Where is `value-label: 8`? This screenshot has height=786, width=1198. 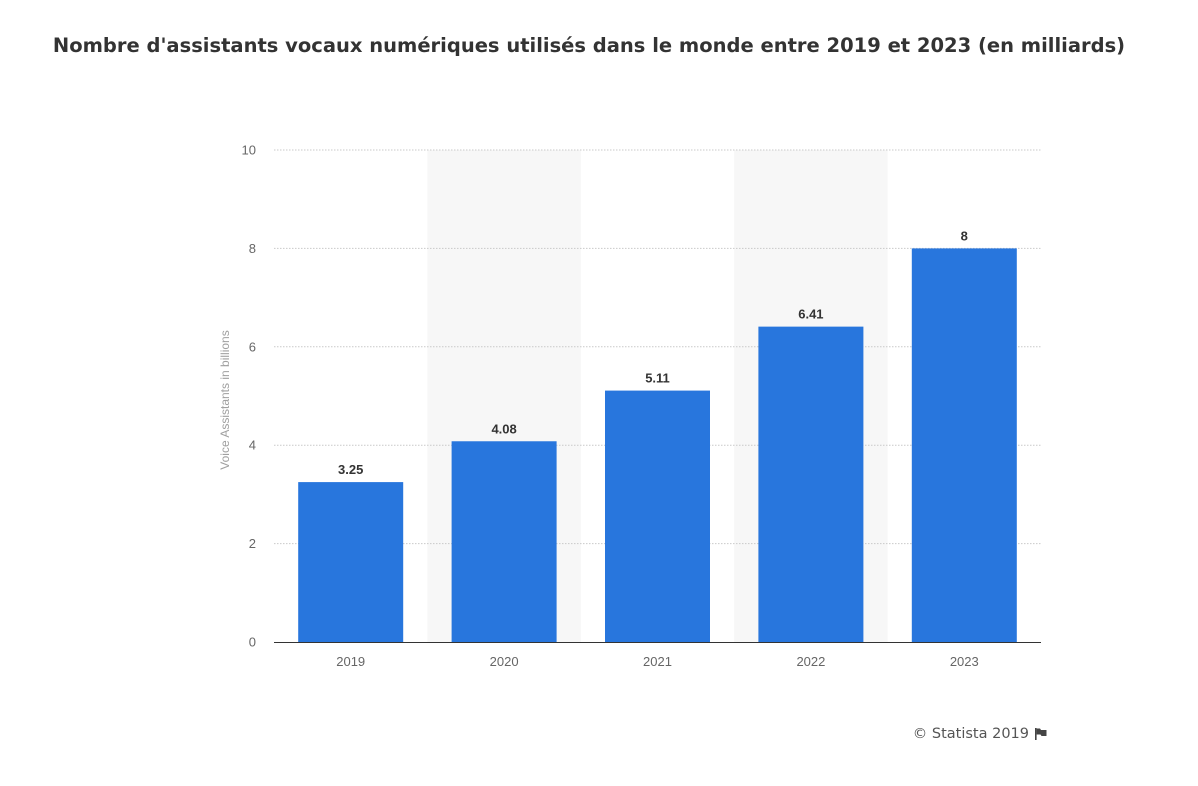 value-label: 8 is located at coordinates (964, 235).